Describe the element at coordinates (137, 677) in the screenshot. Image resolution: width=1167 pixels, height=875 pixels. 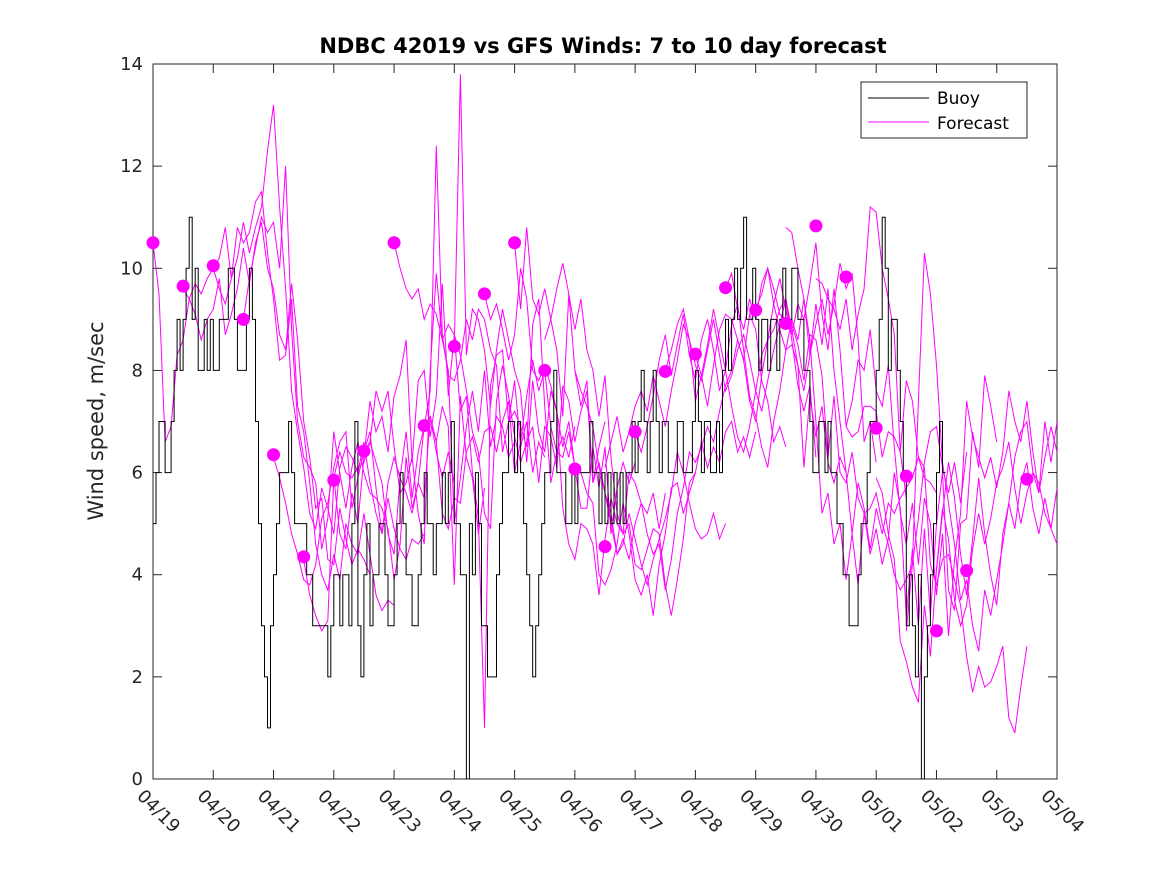
I see `y-tick-label: 2` at that location.